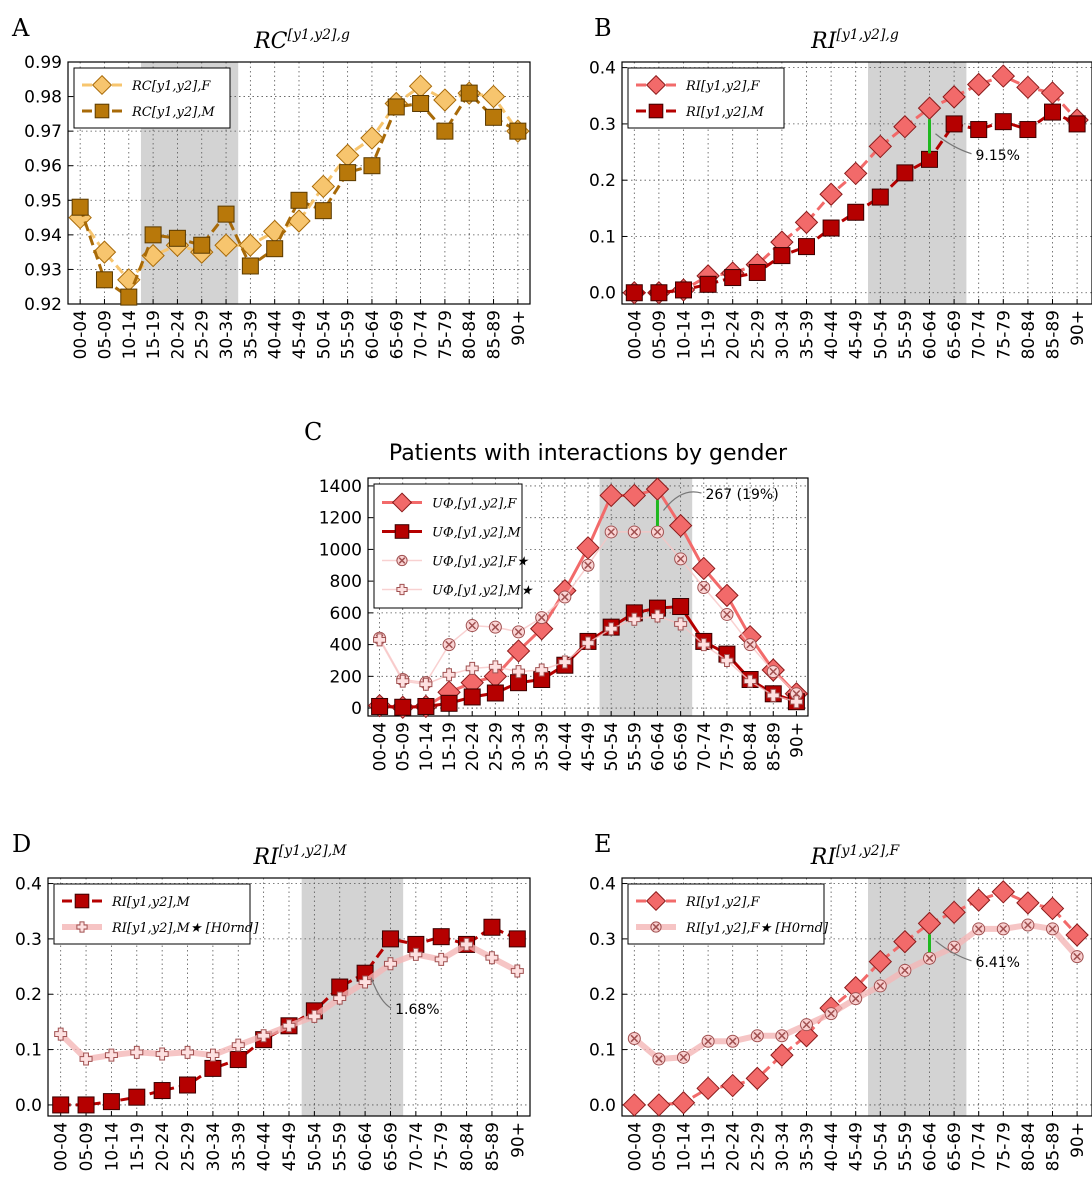 Image resolution: width=1092 pixels, height=1188 pixels. What do you see at coordinates (751, 746) in the screenshot?
I see `x-tick-label: 80-84` at bounding box center [751, 746].